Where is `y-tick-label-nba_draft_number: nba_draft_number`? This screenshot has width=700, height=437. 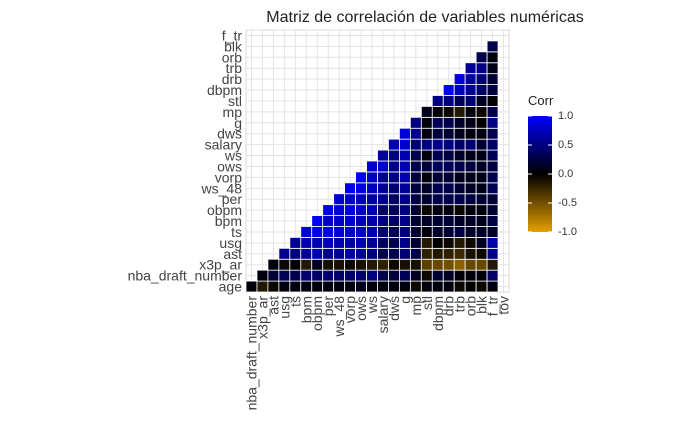
y-tick-label-nba_draft_number: nba_draft_number is located at coordinates (185, 276).